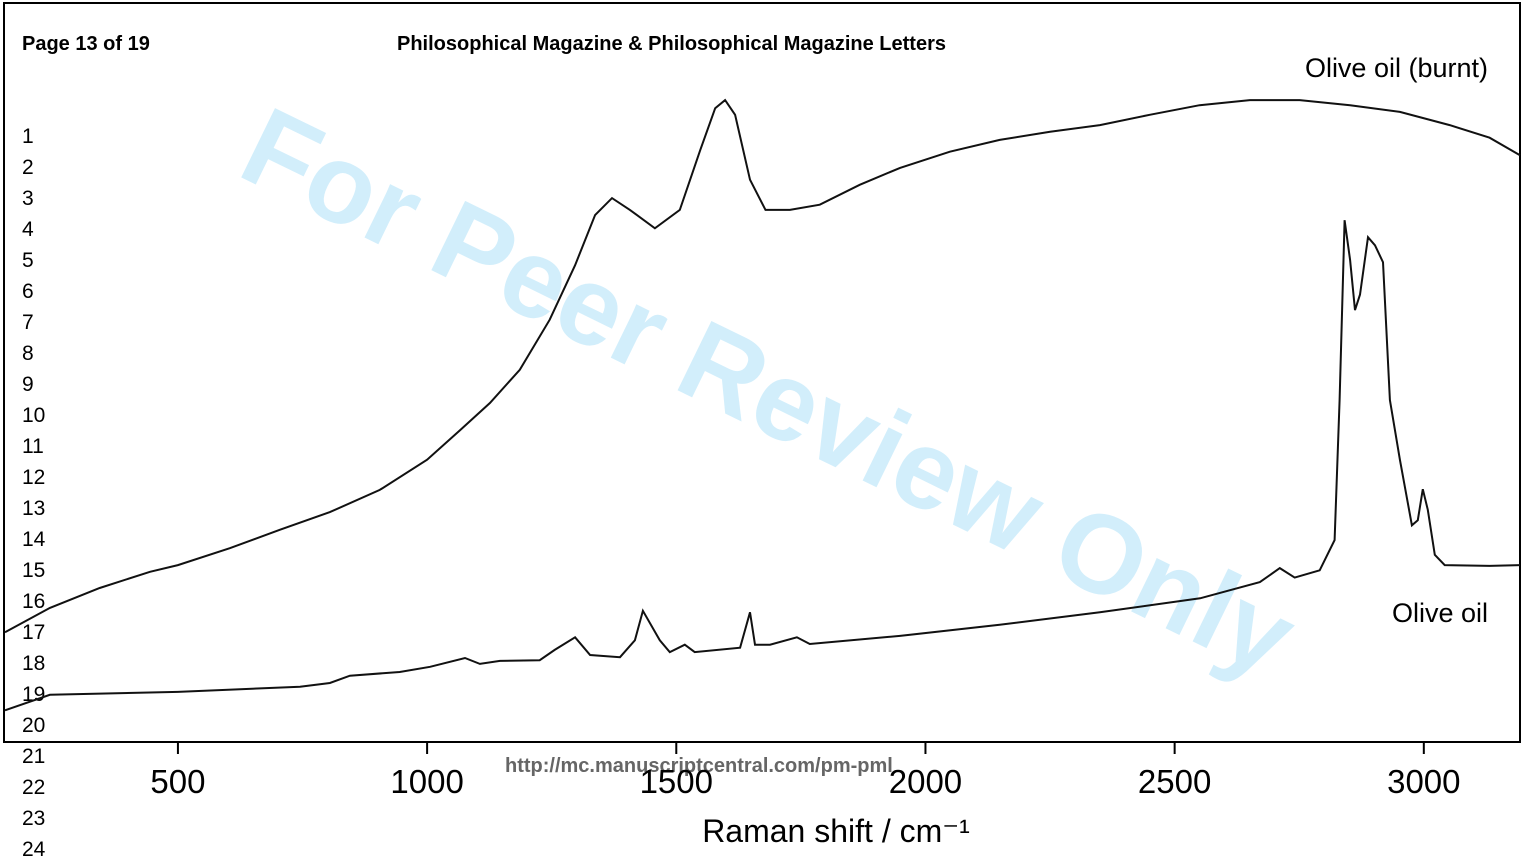 This screenshot has height=857, width=1522. What do you see at coordinates (34, 539) in the screenshot?
I see `line-number: 14` at bounding box center [34, 539].